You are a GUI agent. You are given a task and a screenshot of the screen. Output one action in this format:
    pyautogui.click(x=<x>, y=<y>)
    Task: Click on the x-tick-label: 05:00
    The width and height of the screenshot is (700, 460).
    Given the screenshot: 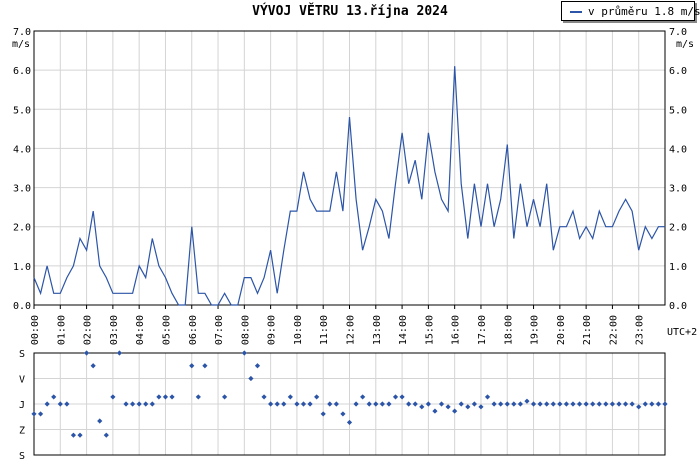 What is the action you would take?
    pyautogui.click(x=166, y=330)
    